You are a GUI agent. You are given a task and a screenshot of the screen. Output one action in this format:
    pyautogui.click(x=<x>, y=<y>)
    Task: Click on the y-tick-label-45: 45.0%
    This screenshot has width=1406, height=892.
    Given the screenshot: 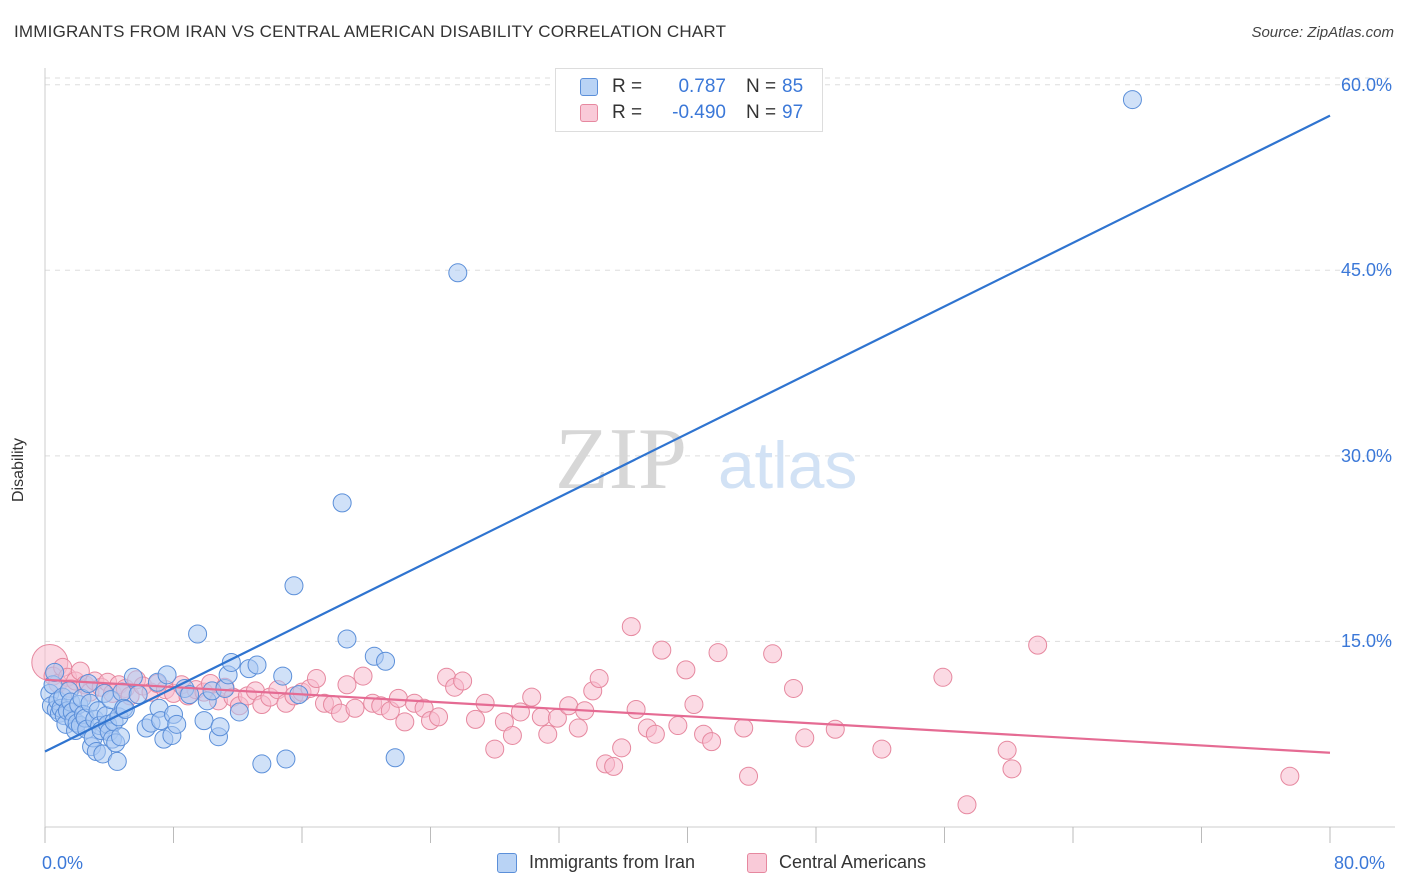 What is the action you would take?
    pyautogui.click(x=1366, y=270)
    